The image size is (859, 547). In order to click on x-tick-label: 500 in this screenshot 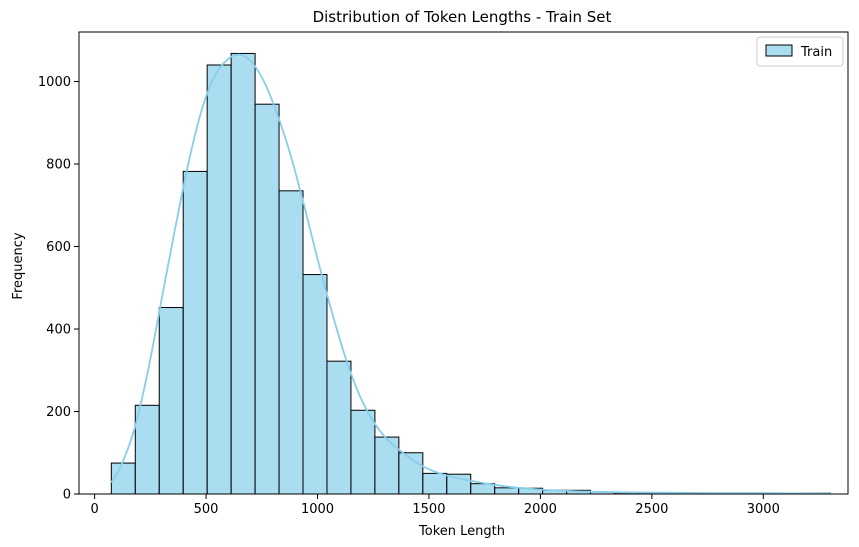, I will do `click(206, 509)`.